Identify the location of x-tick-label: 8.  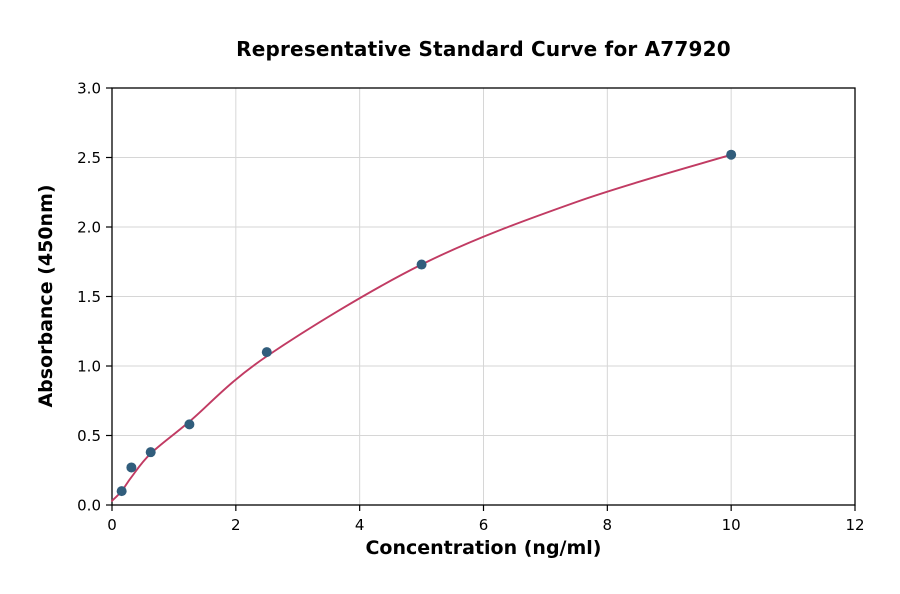
(608, 525).